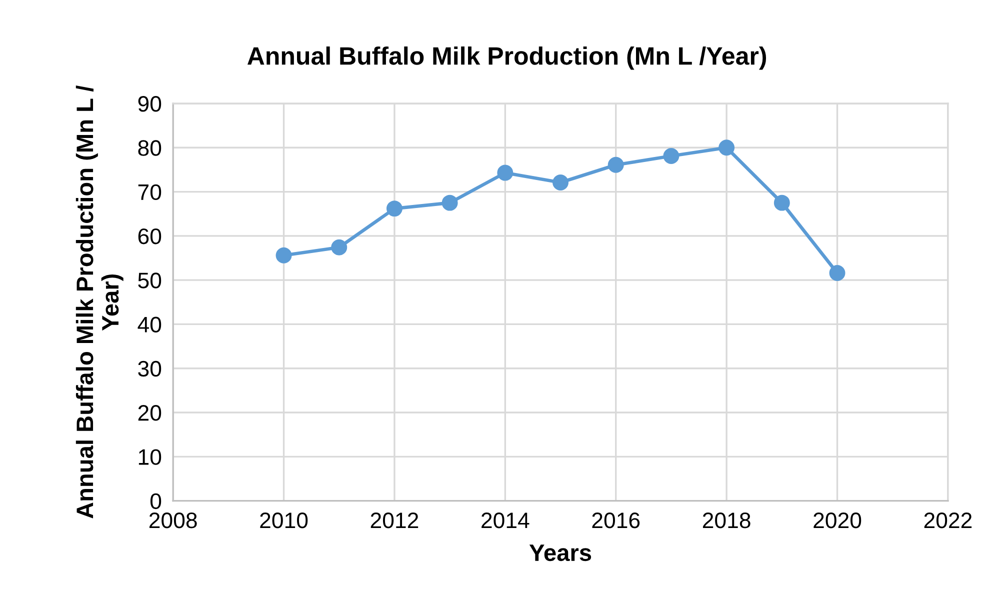  Describe the element at coordinates (284, 520) in the screenshot. I see `x-tick-label: 2010` at that location.